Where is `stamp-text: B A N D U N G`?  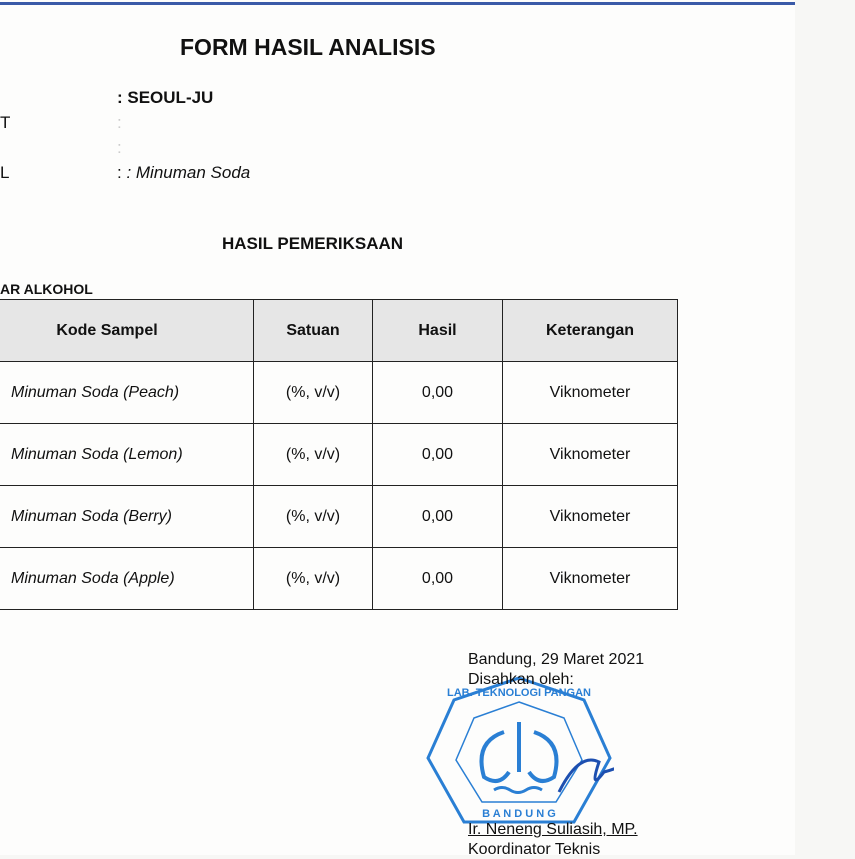
stamp-text: B A N D U N G is located at coordinates (519, 814).